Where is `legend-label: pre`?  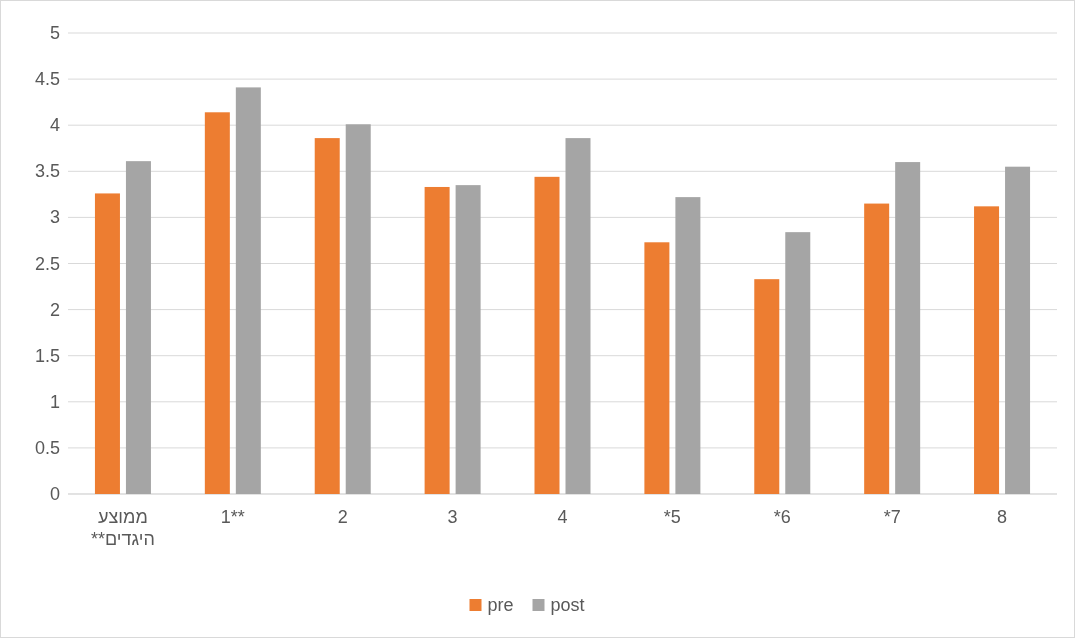
legend-label: pre is located at coordinates (500, 605).